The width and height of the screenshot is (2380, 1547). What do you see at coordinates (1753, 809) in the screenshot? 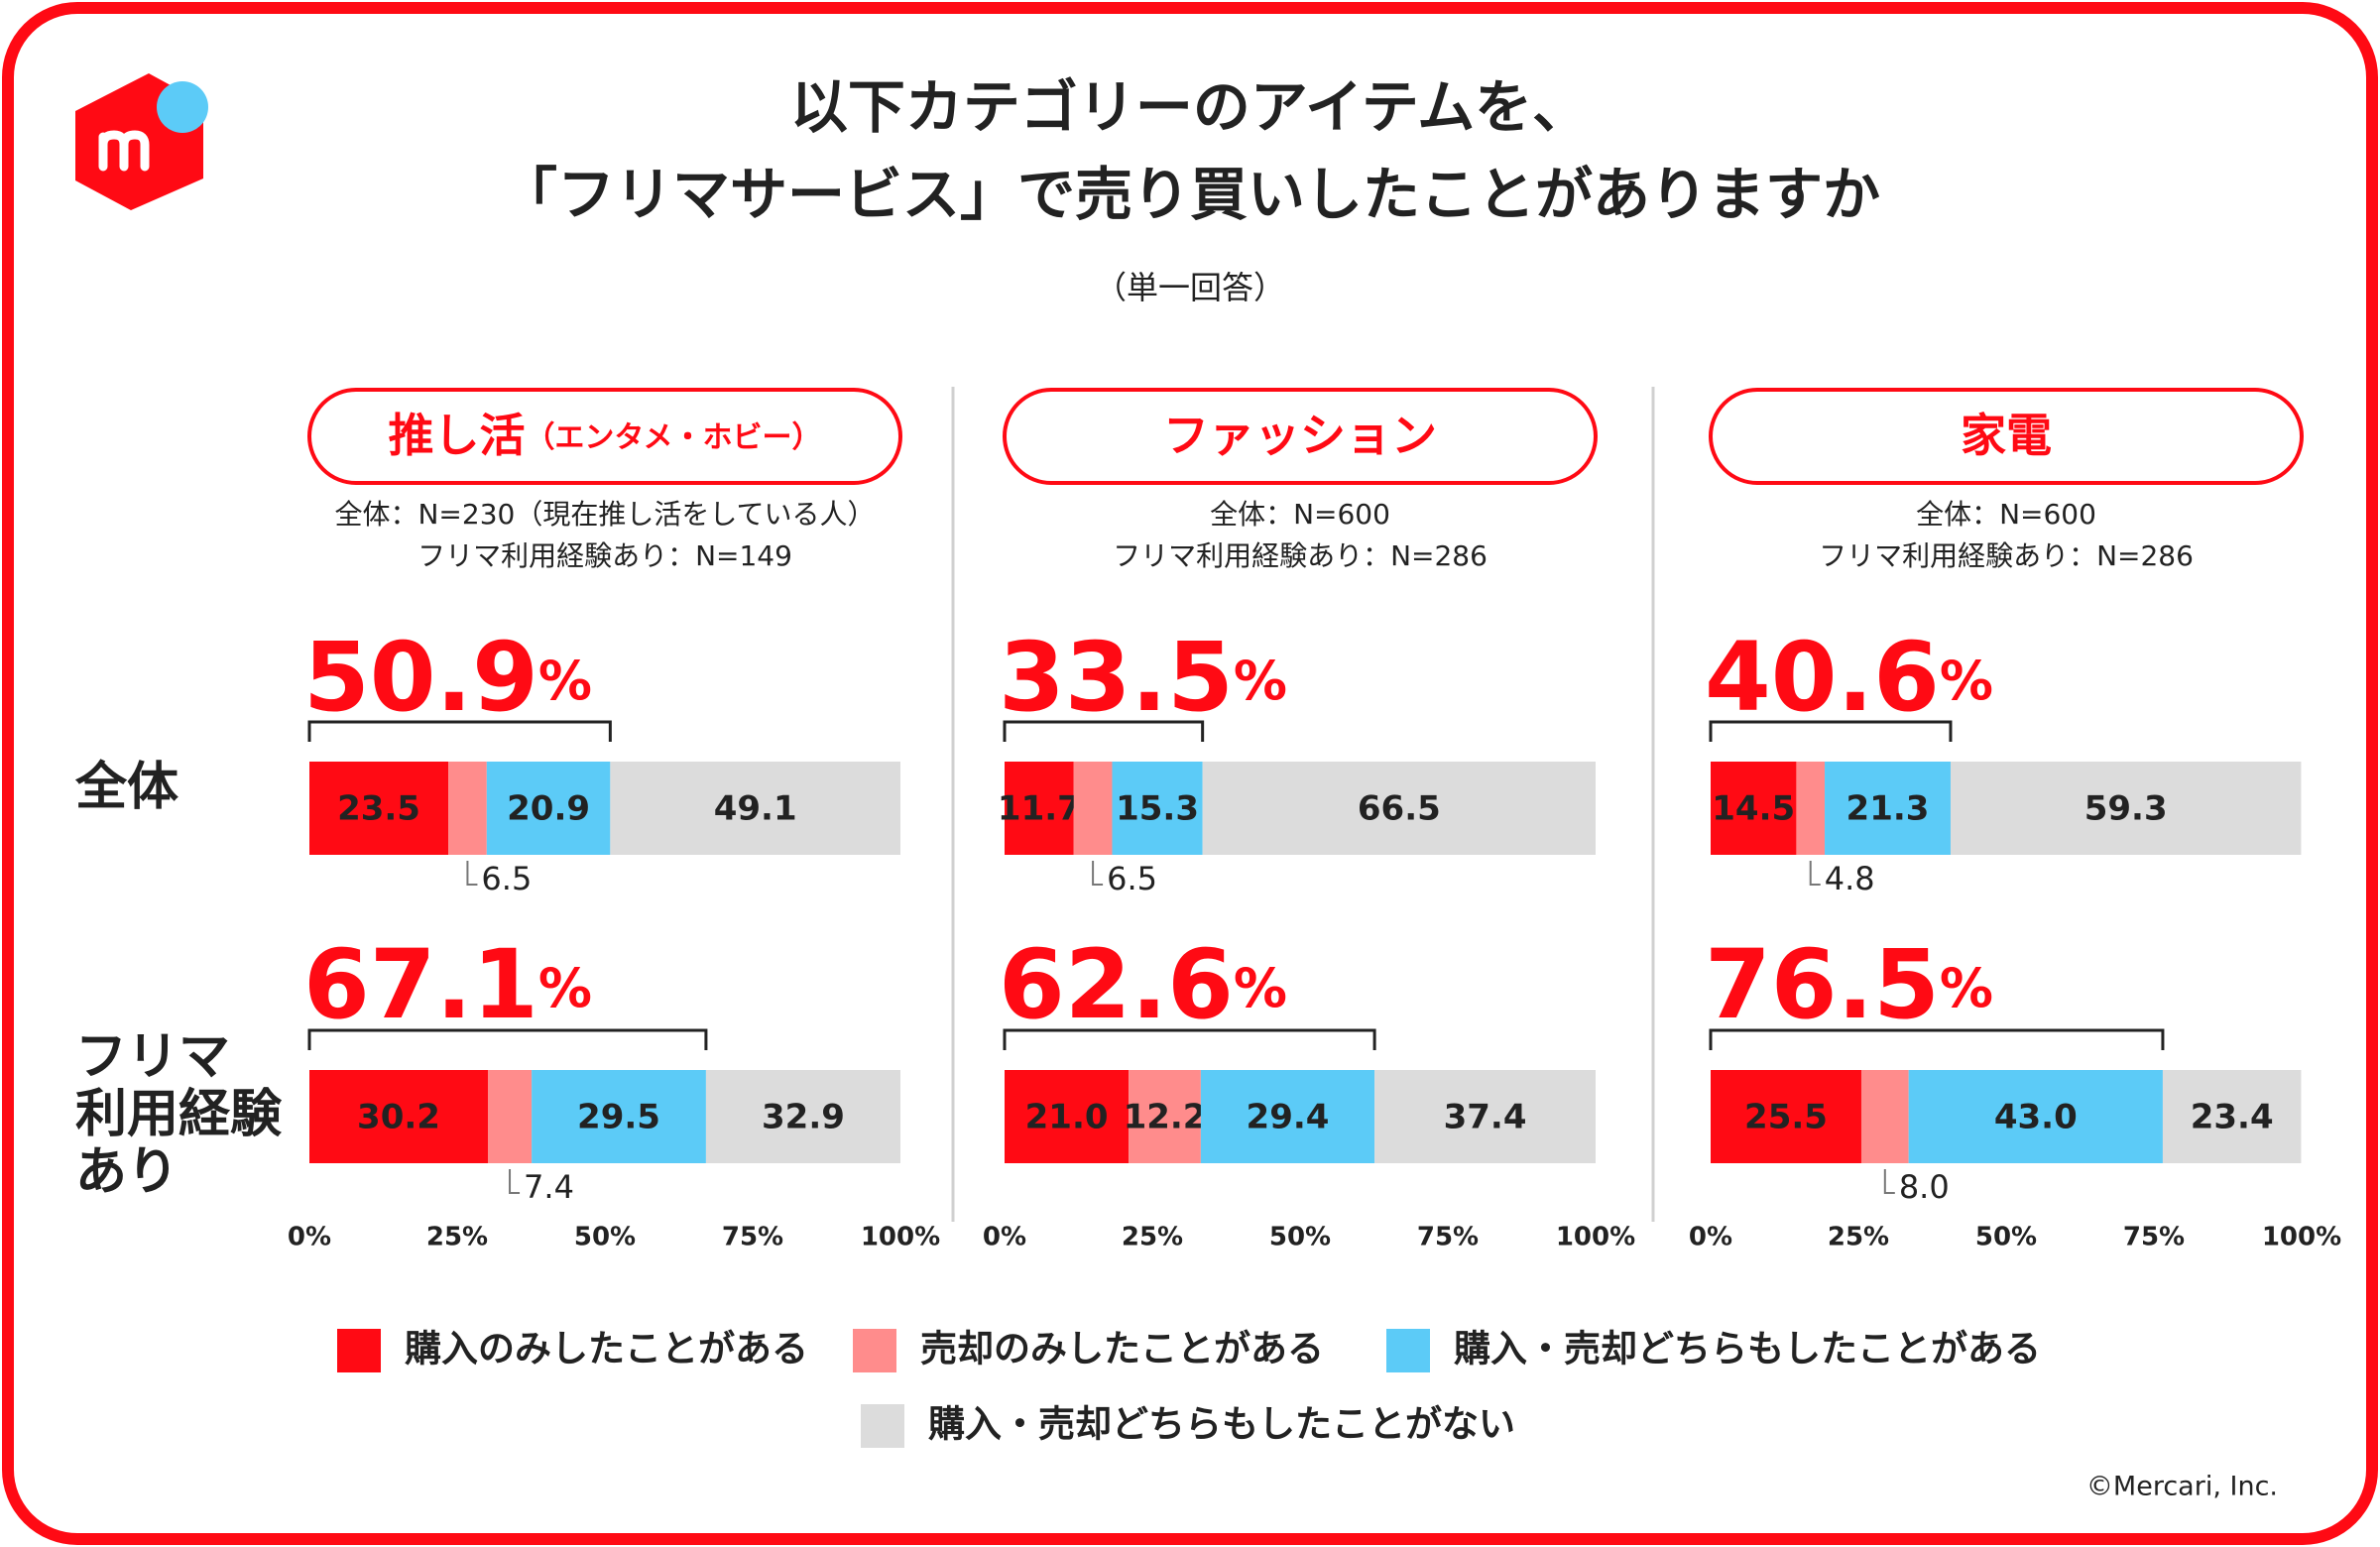
I see `value-label: 14.5` at bounding box center [1753, 809].